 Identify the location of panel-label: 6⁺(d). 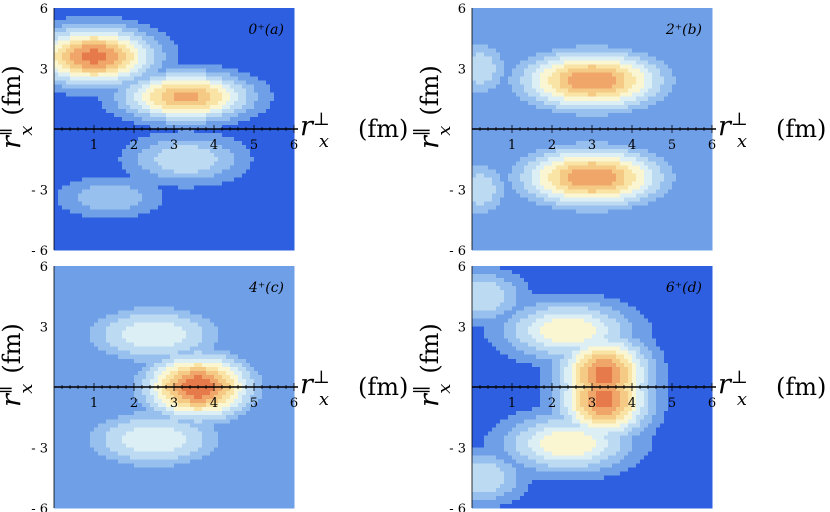
(684, 288).